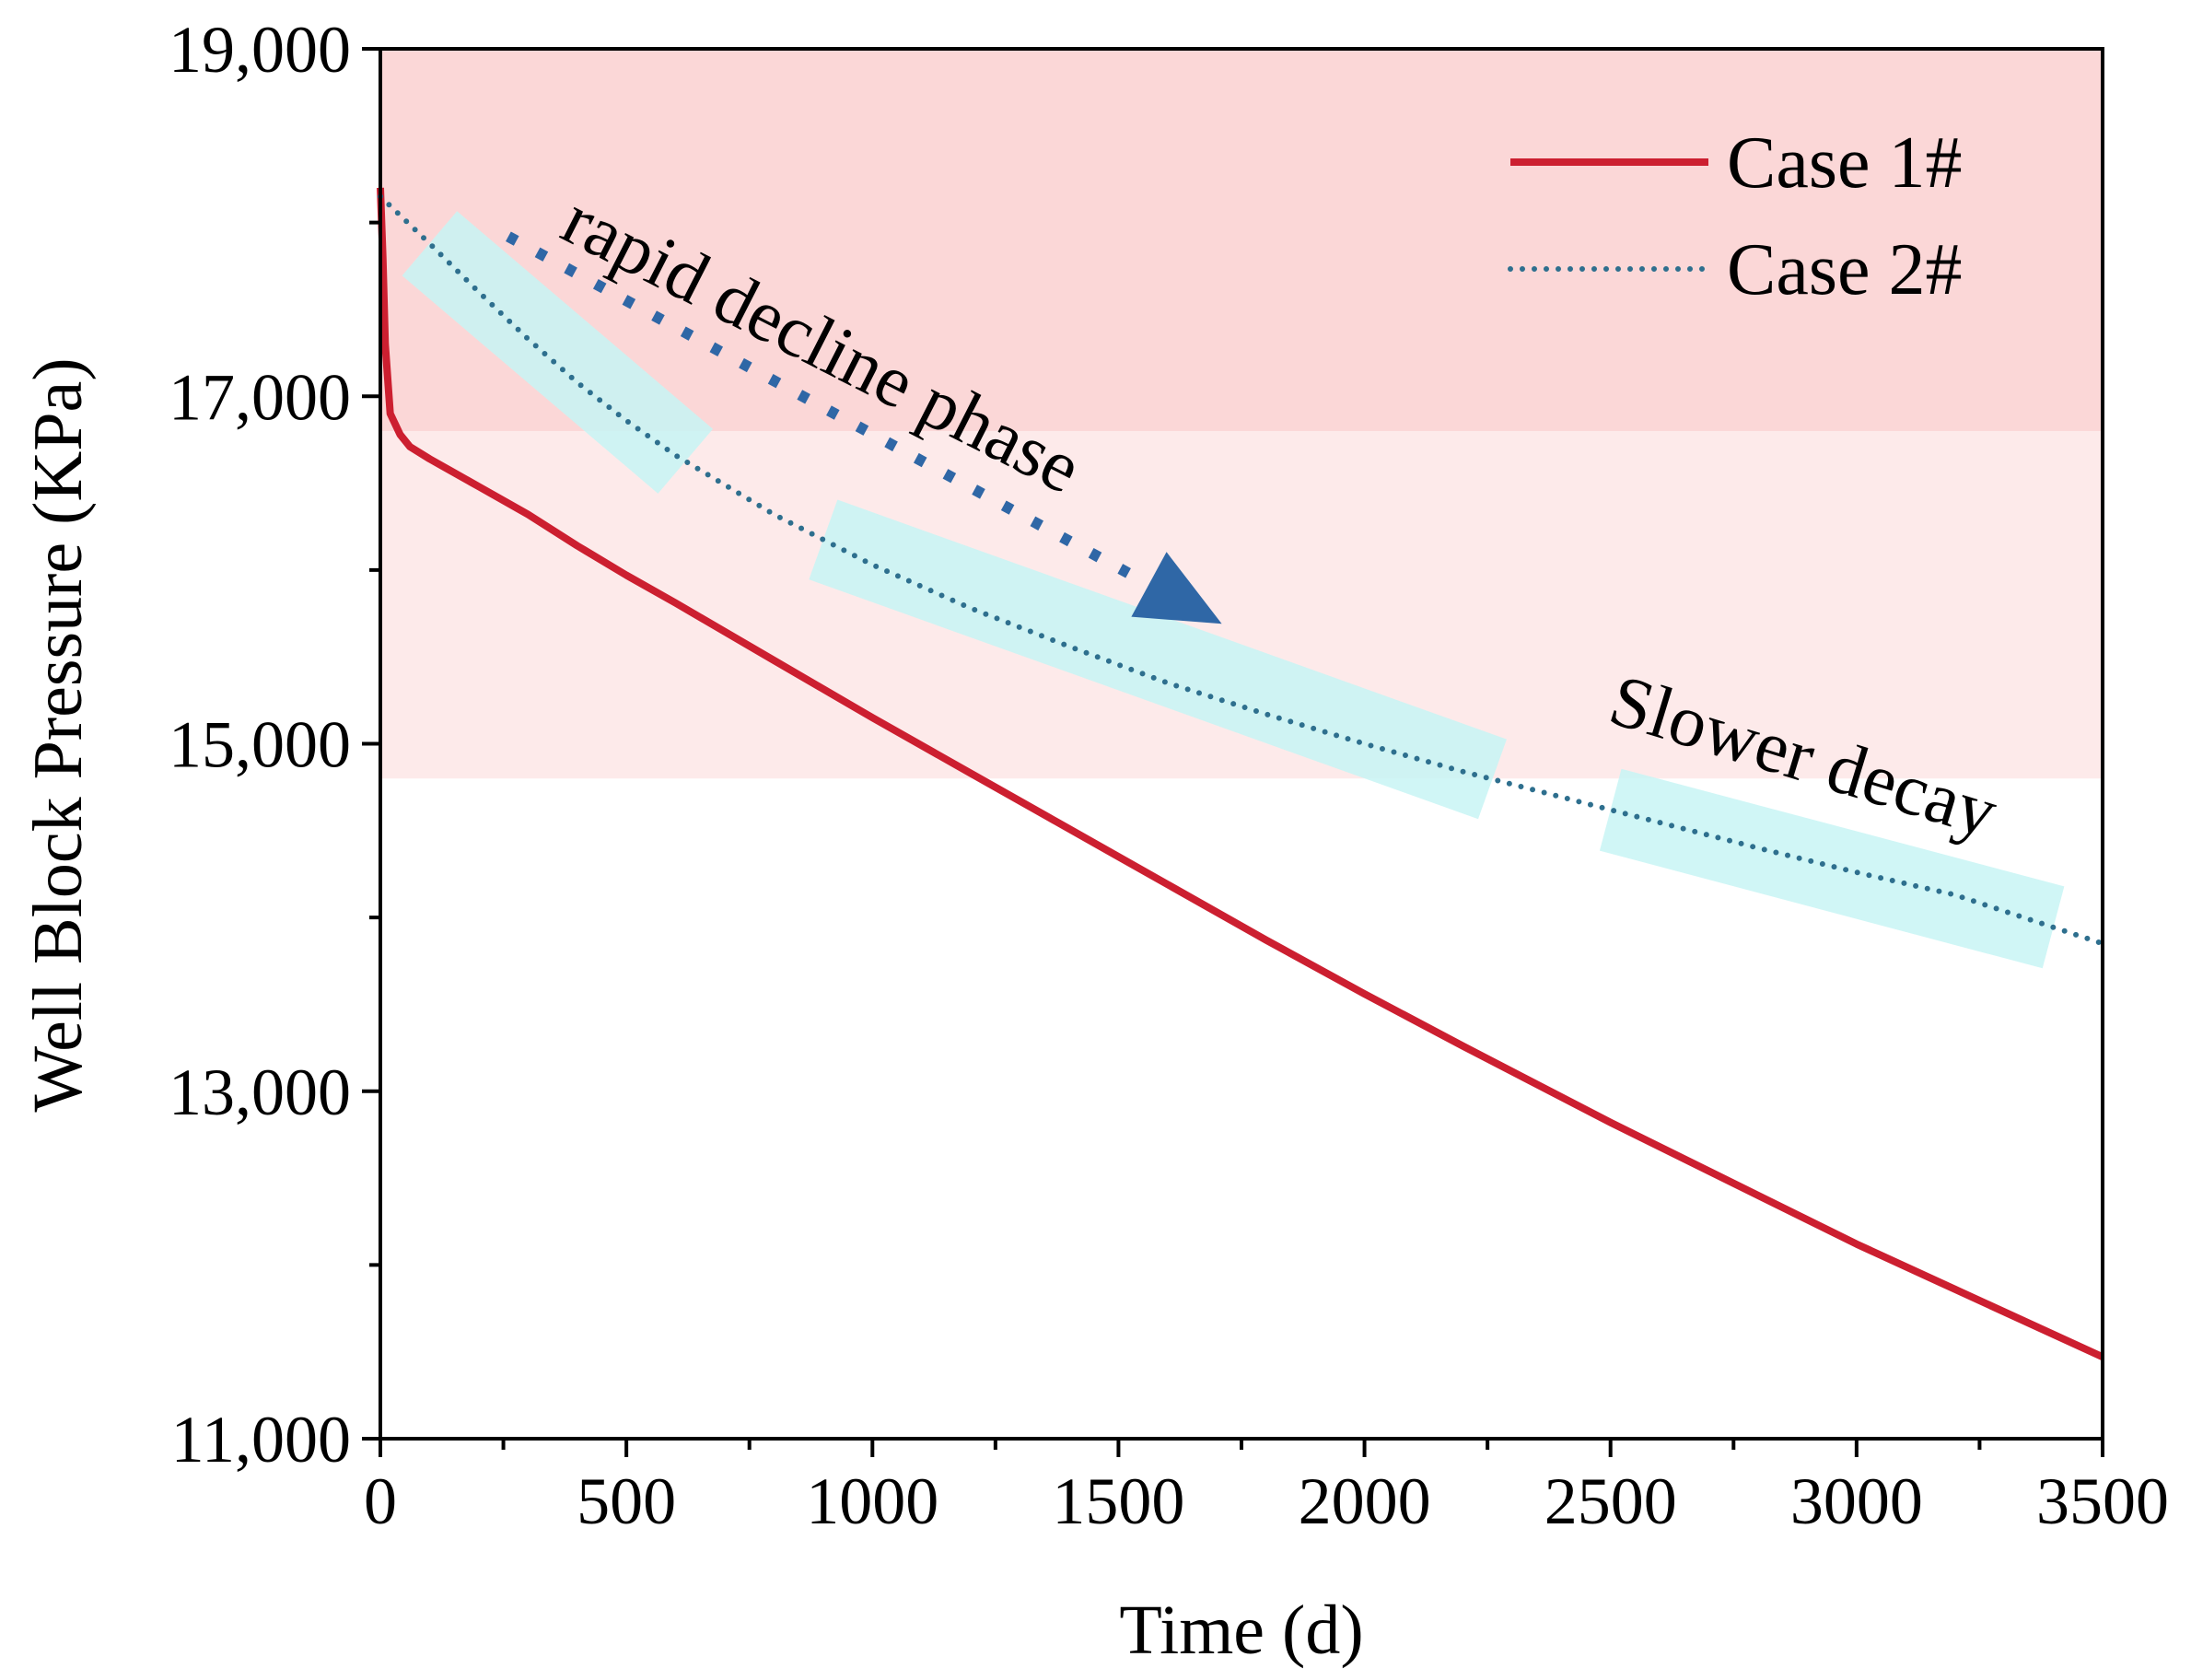 The width and height of the screenshot is (2191, 1680). I want to click on y-axis-ticks: 11,000 13,000 15,000 17,000 19,000, so click(274, 744).